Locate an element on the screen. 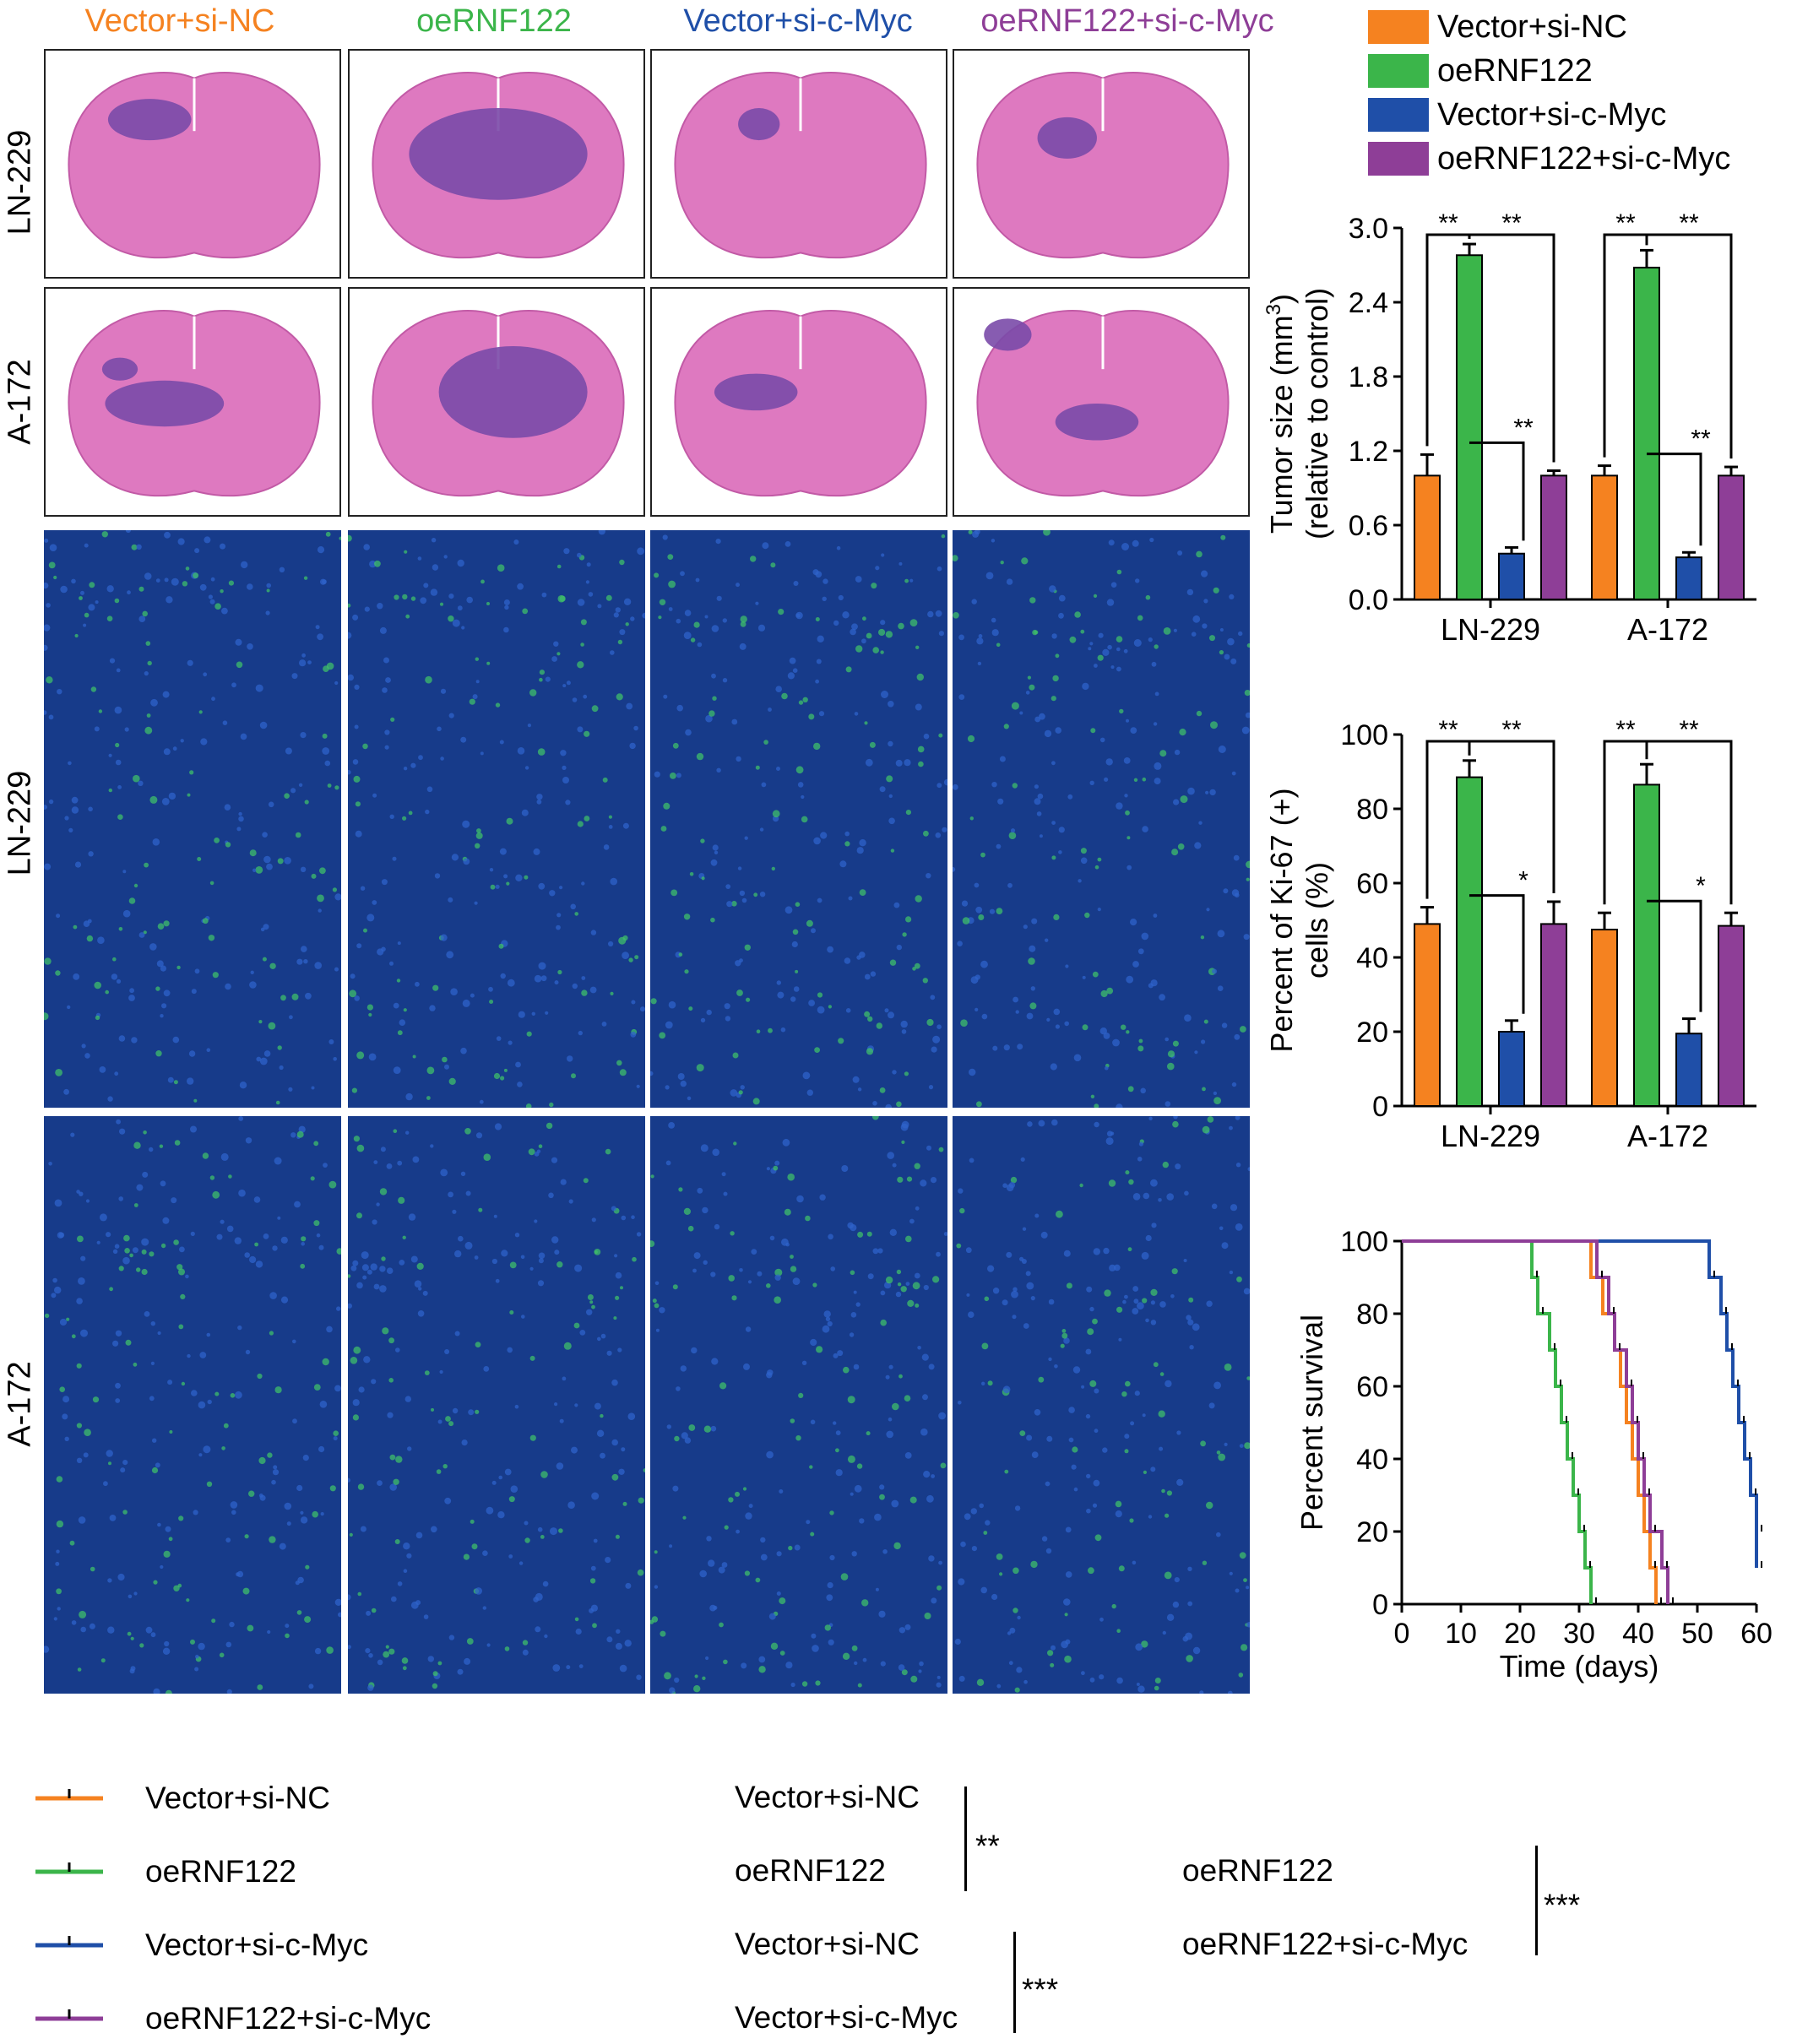 Image resolution: width=1797 pixels, height=2044 pixels. comparison-3-a: oeRNF122 is located at coordinates (1257, 1870).